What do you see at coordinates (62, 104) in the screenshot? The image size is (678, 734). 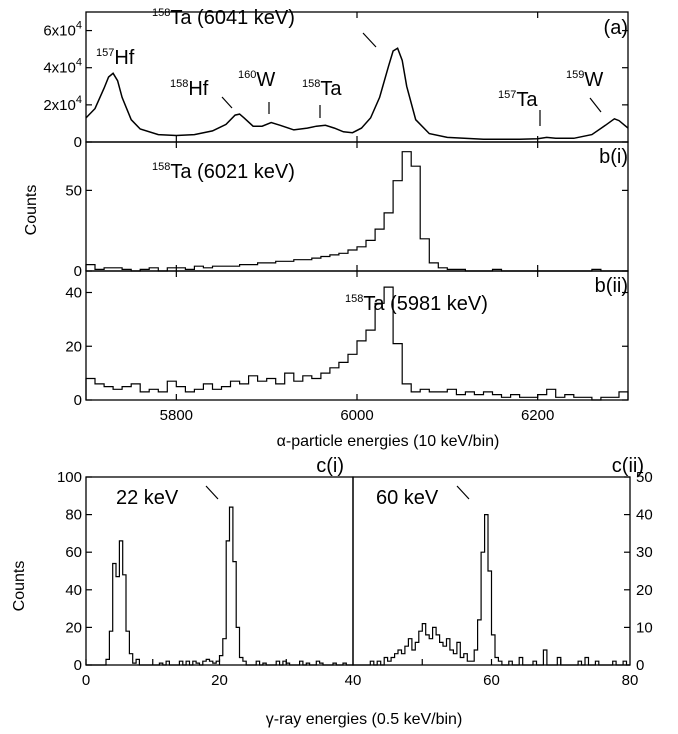 I see `y-tick-label: 2x10⁴` at bounding box center [62, 104].